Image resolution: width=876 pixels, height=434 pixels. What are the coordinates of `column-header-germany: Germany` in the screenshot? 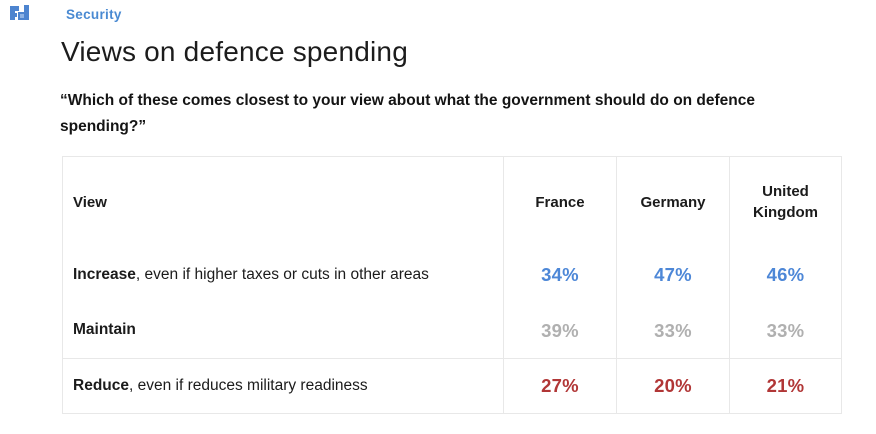 It's located at (672, 202).